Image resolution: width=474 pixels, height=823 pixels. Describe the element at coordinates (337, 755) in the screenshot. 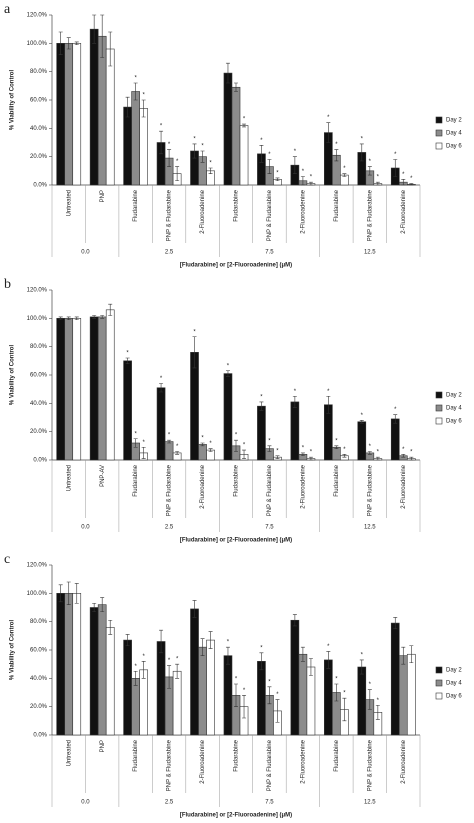

I see `x-tick-label: Fludarabine` at that location.